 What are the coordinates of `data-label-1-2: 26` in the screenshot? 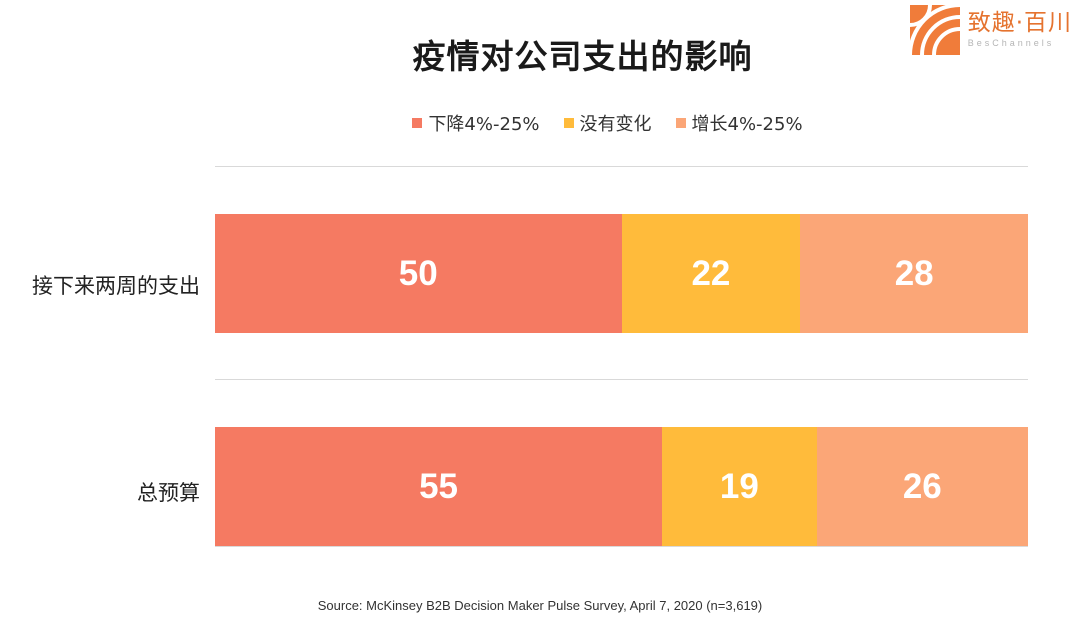 It's located at (922, 486).